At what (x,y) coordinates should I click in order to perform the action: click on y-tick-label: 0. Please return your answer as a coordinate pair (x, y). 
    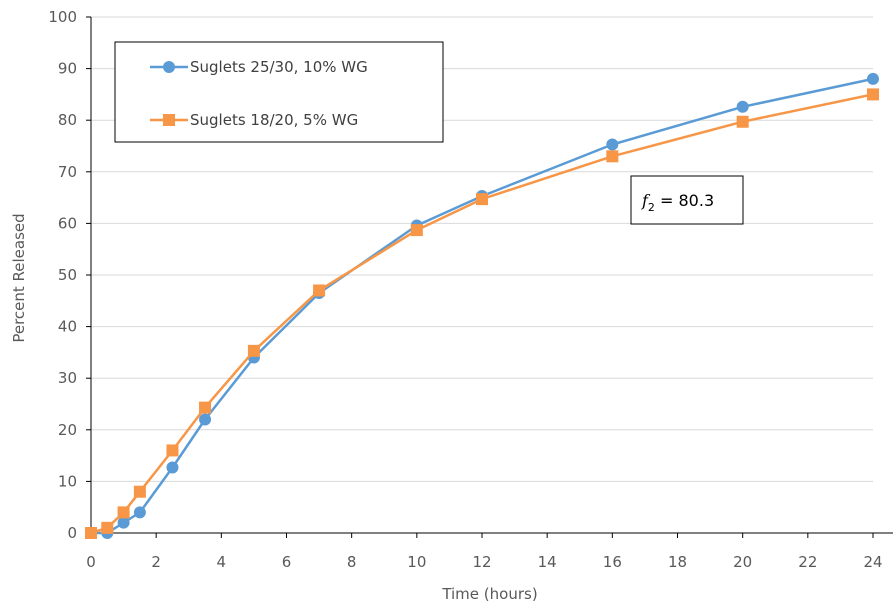
    Looking at the image, I should click on (72, 533).